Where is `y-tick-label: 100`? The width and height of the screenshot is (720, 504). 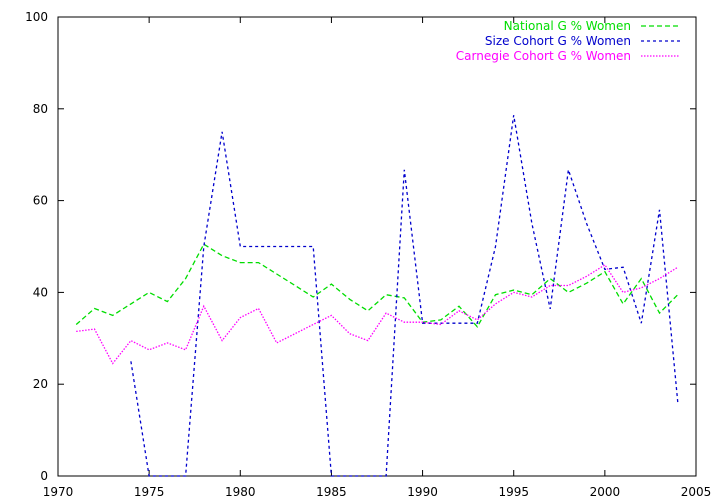 y-tick-label: 100 is located at coordinates (36, 17).